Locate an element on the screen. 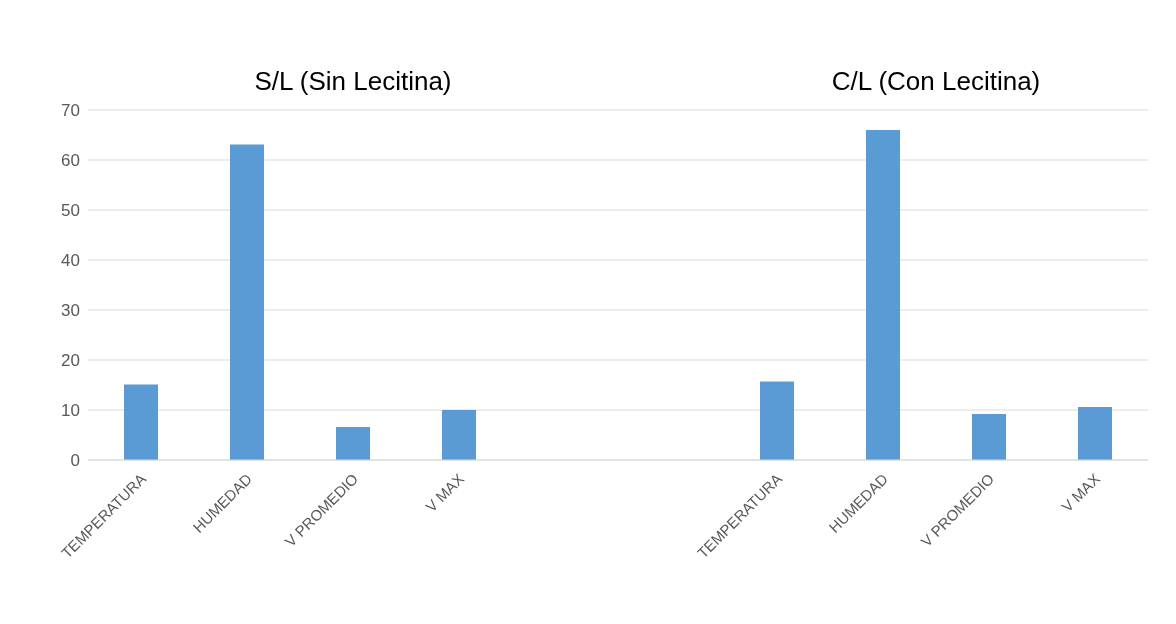  y-tick-label: 20 is located at coordinates (70, 361).